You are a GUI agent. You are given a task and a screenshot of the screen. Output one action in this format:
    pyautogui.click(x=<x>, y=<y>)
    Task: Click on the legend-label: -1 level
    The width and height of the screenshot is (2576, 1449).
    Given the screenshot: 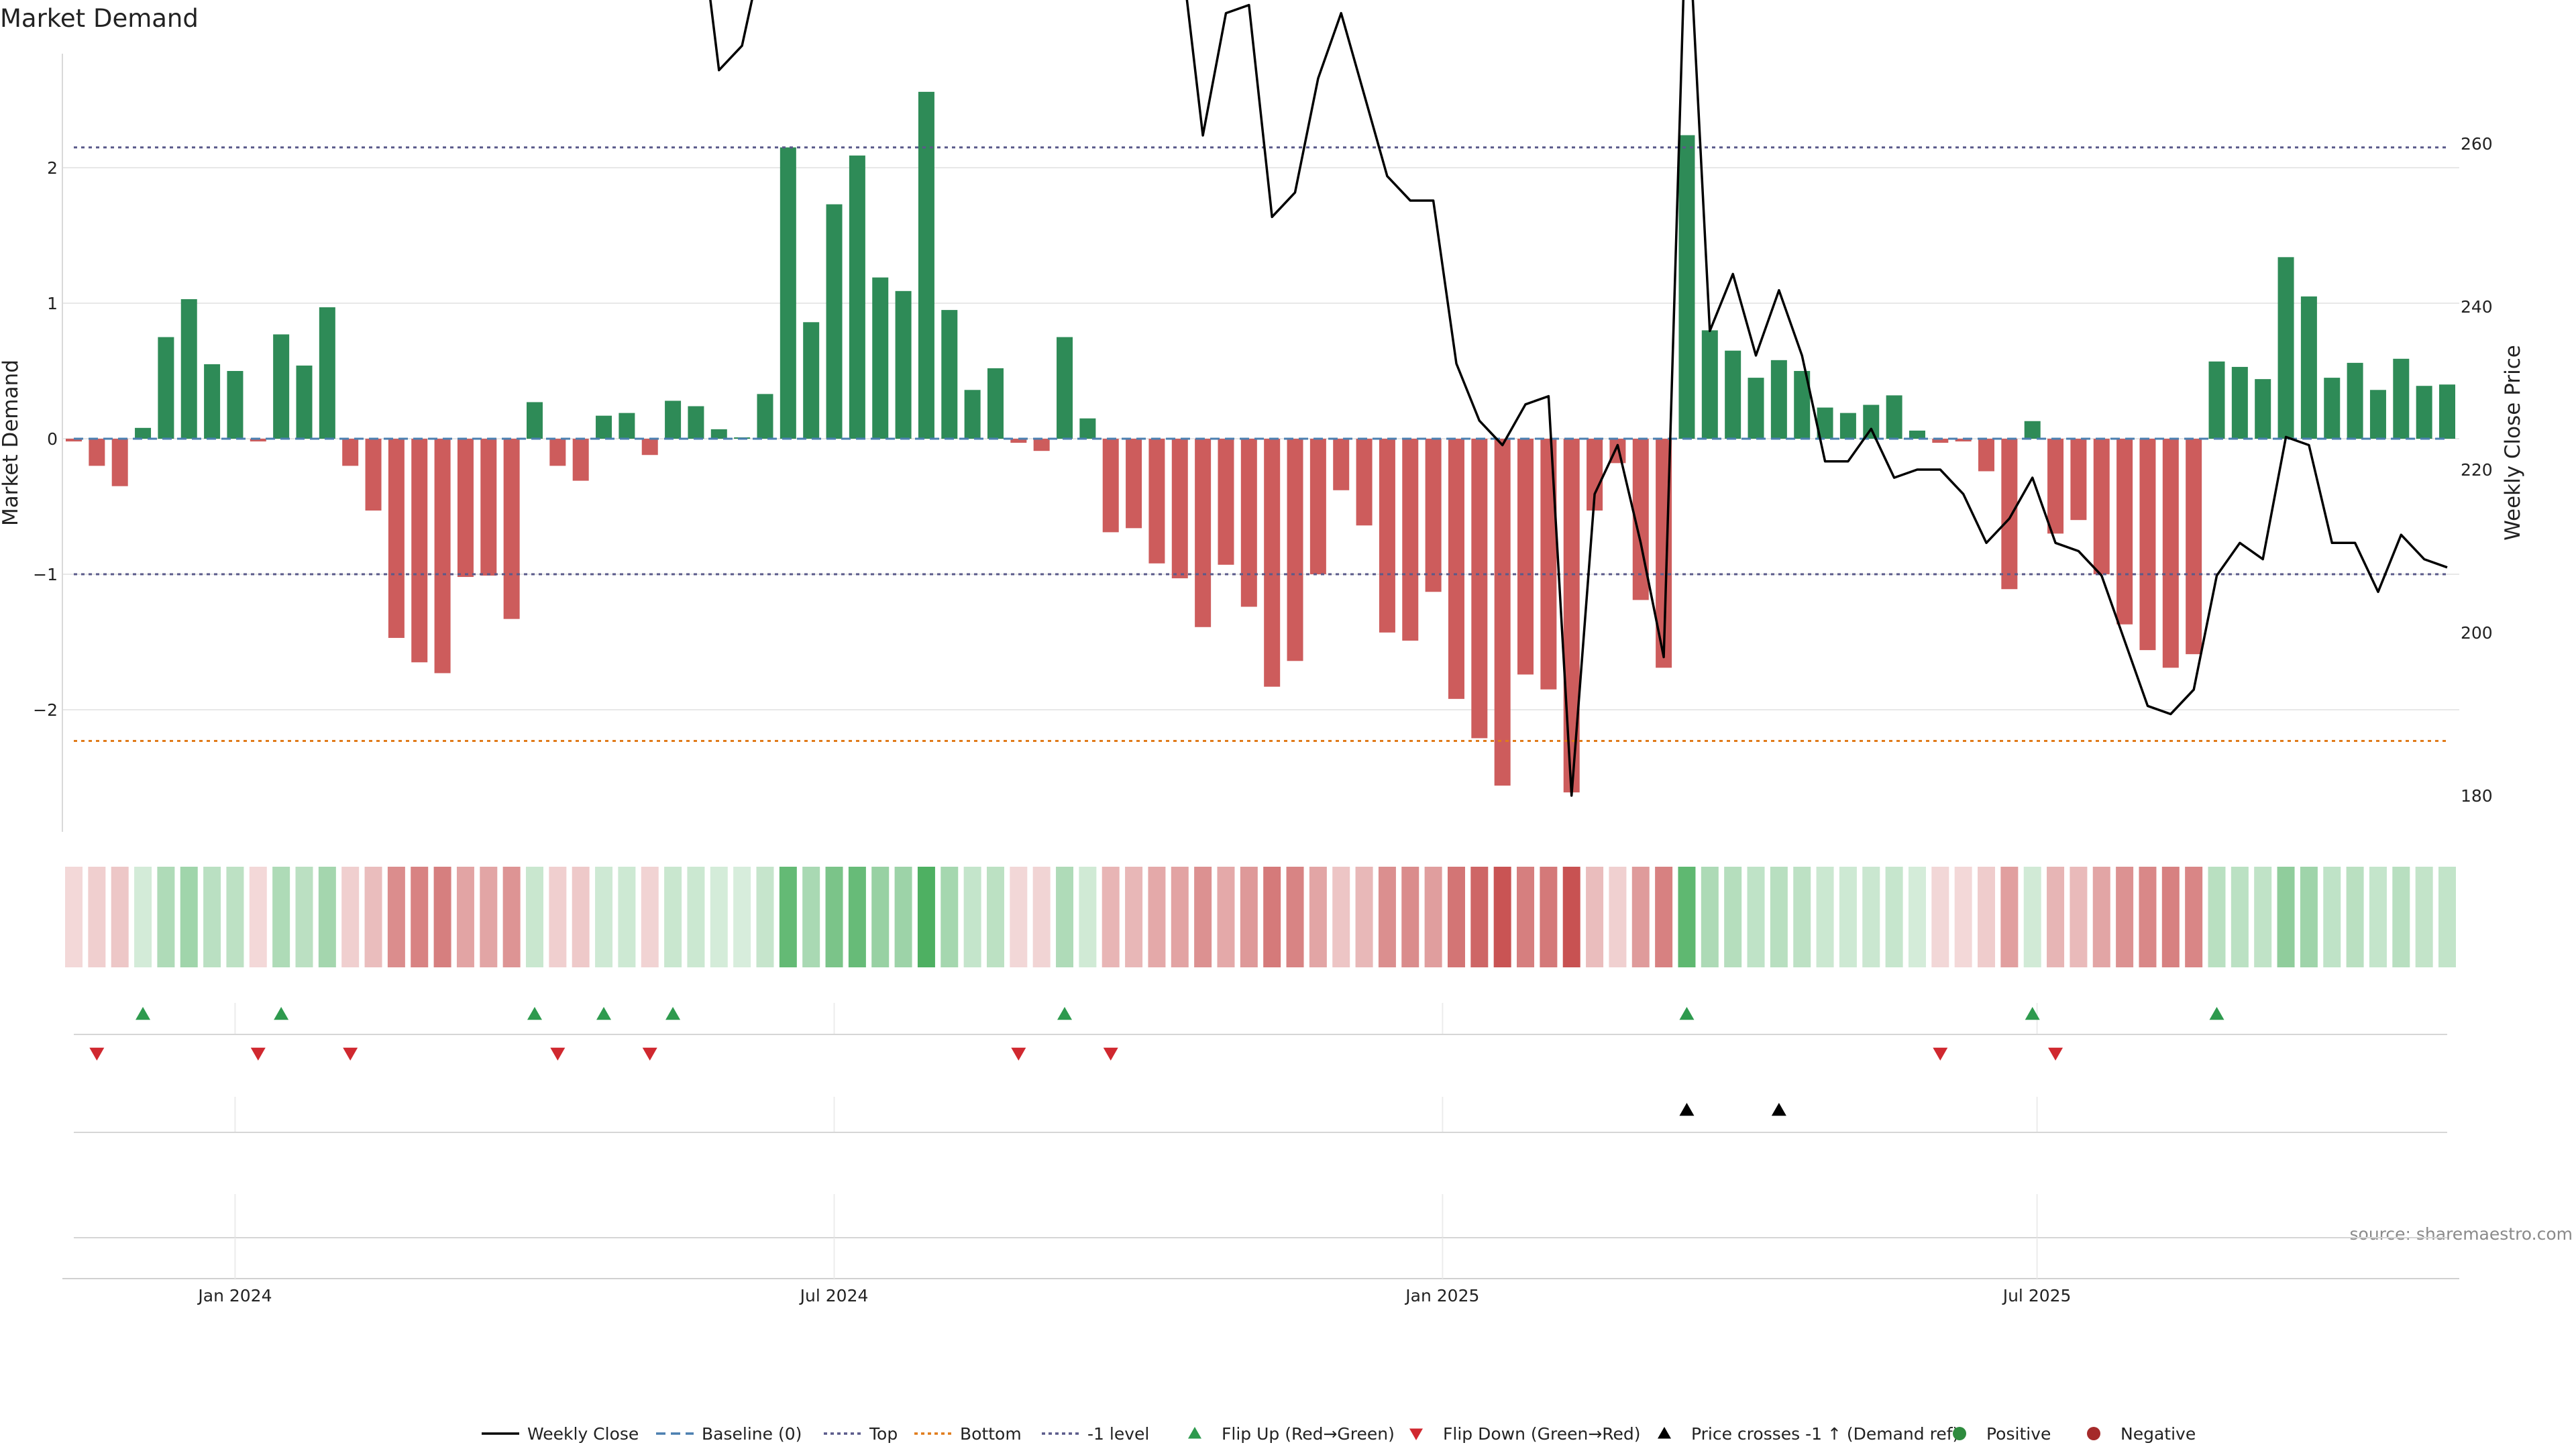 What is the action you would take?
    pyautogui.click(x=1118, y=1434)
    